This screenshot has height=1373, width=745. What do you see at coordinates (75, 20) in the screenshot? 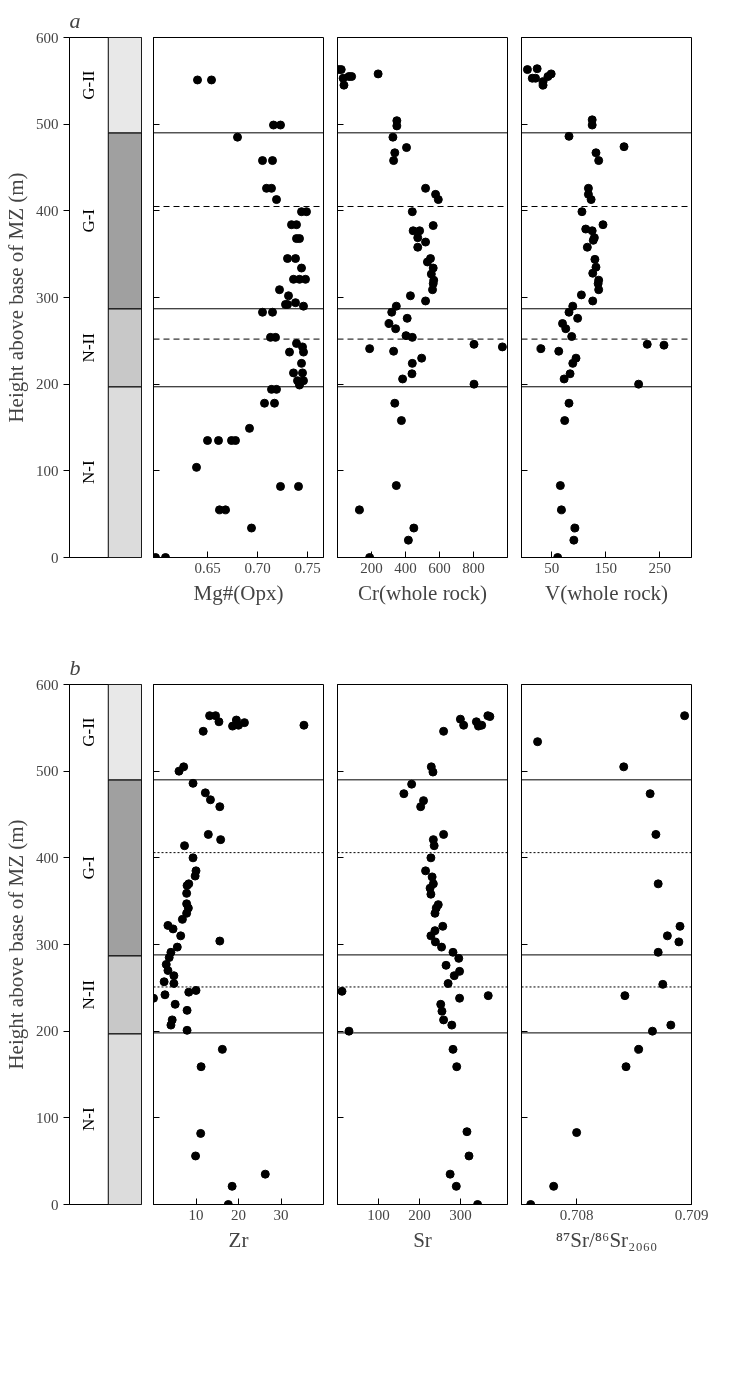
I see `chart-title: a` at bounding box center [75, 20].